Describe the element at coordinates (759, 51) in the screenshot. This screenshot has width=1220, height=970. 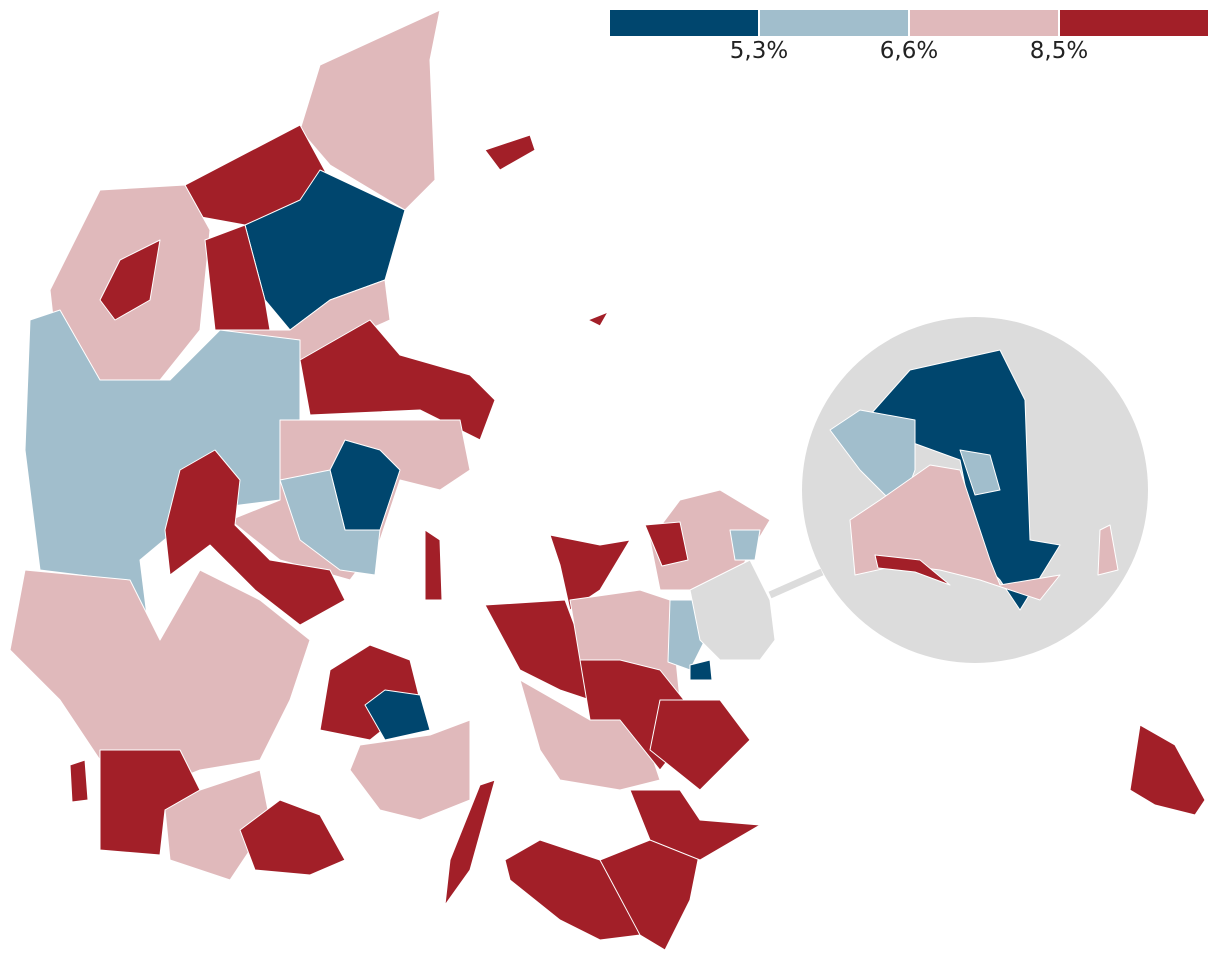
I see `legend-label: 5,3%` at that location.